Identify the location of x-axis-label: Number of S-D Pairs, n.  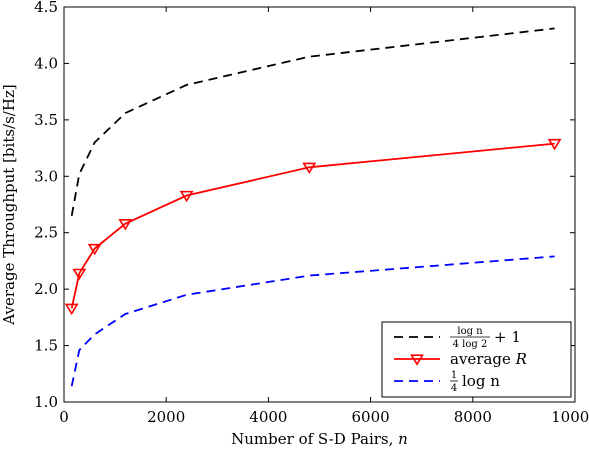
(319, 439).